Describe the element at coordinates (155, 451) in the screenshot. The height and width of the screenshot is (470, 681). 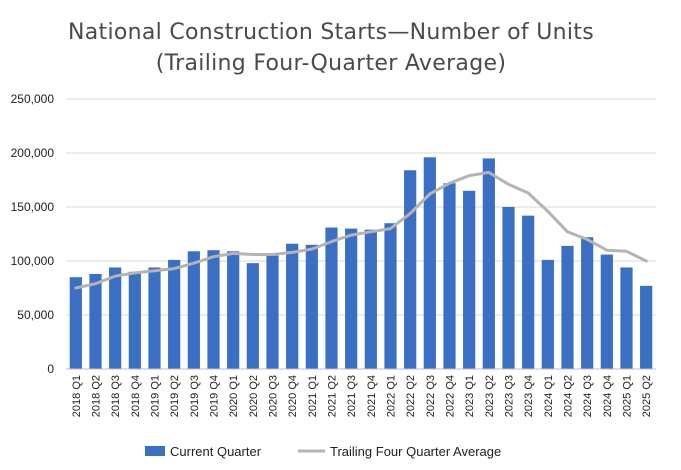
I see `legend-swatch-current-quarter` at that location.